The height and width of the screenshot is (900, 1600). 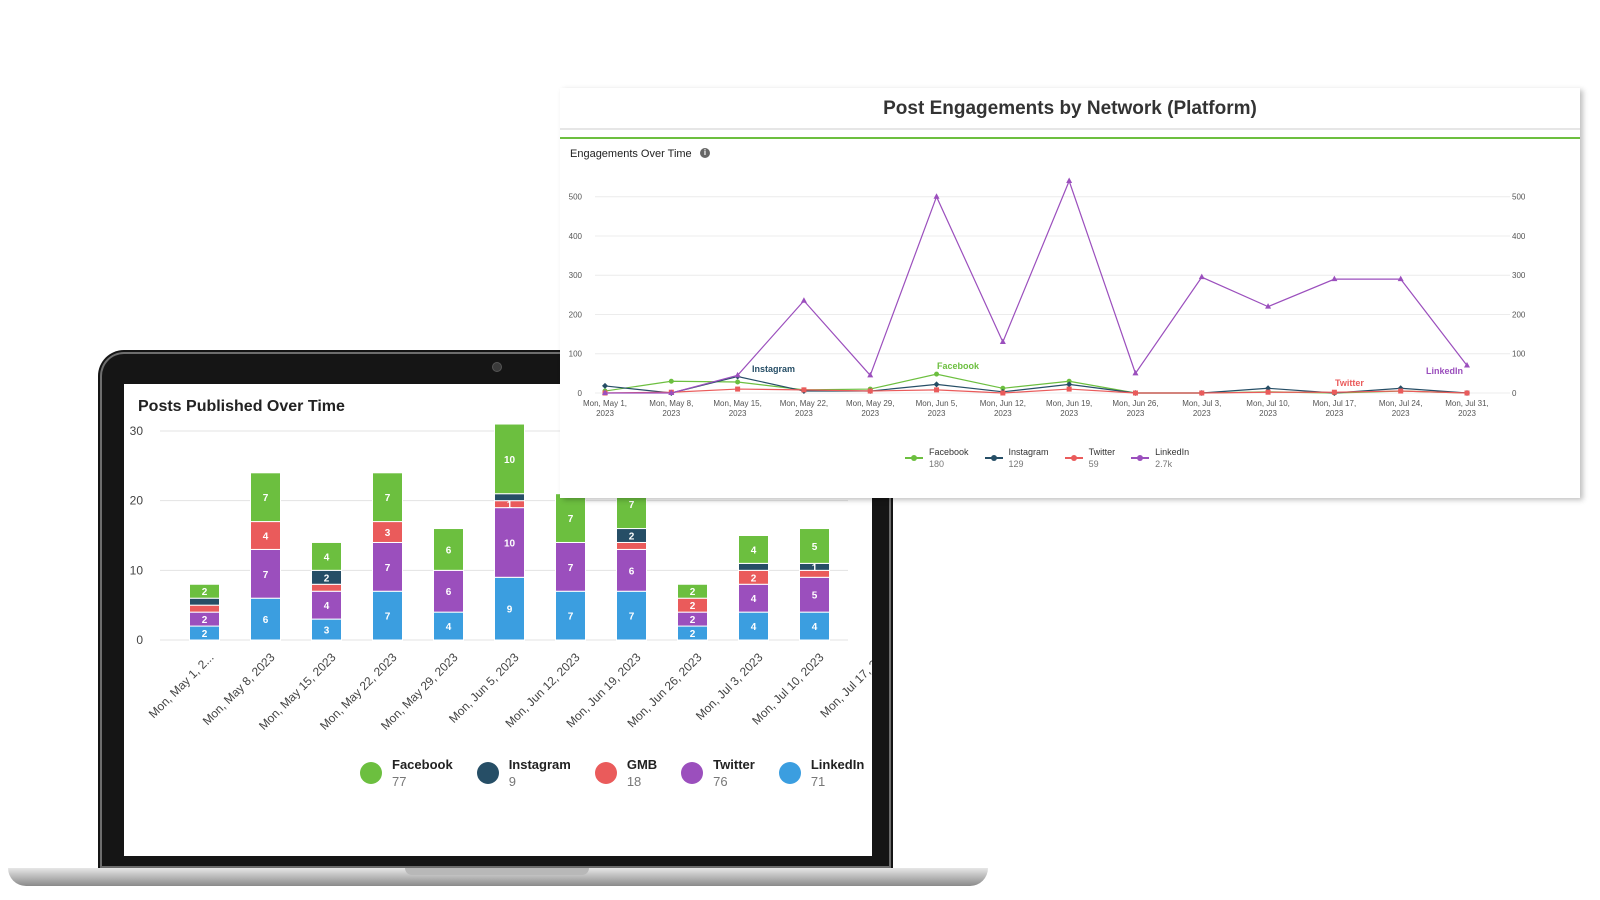 I want to click on legend-item: Instagram 9, so click(x=523, y=773).